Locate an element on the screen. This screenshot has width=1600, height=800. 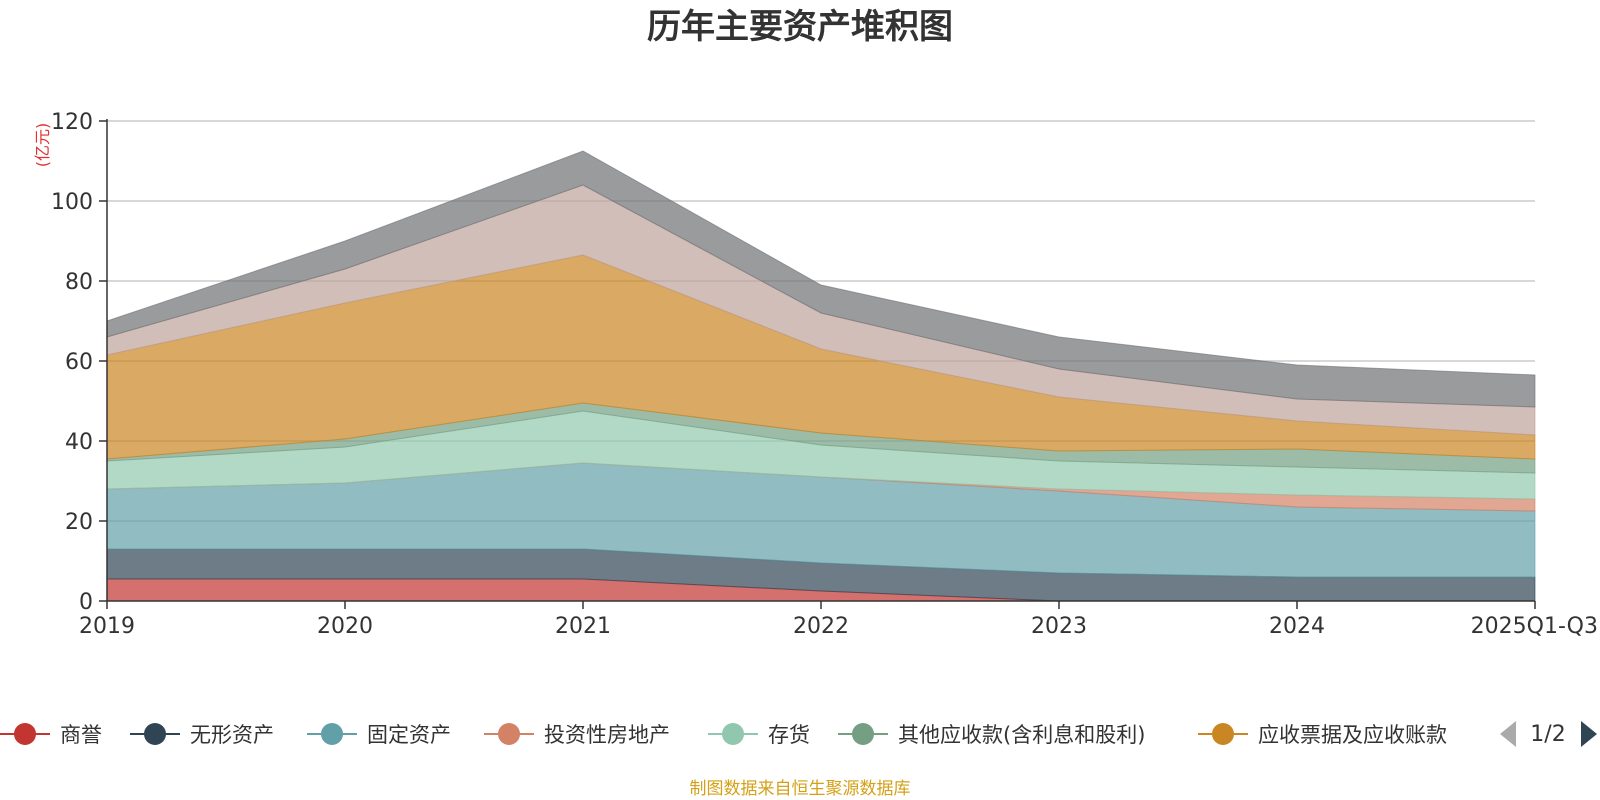
legend-item: 投资性房地产 is located at coordinates (577, 735).